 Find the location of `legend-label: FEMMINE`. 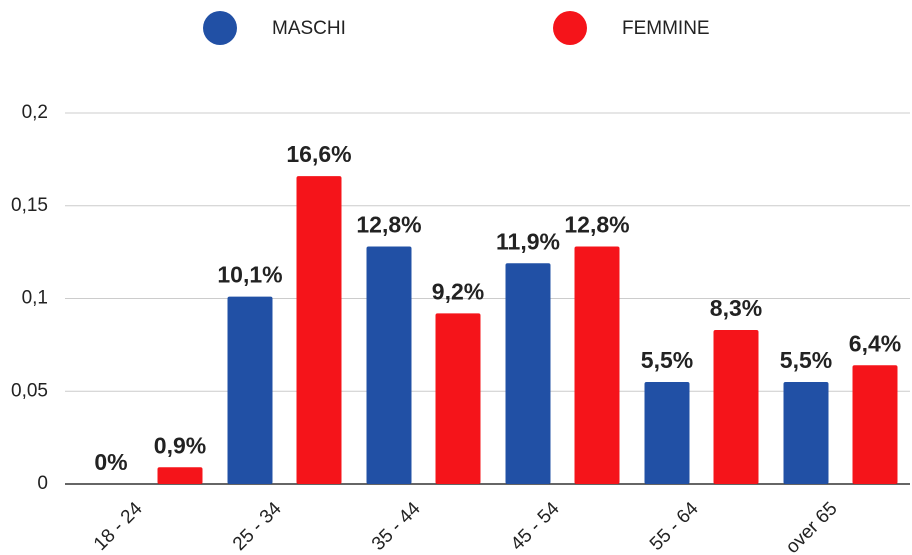

legend-label: FEMMINE is located at coordinates (666, 28).